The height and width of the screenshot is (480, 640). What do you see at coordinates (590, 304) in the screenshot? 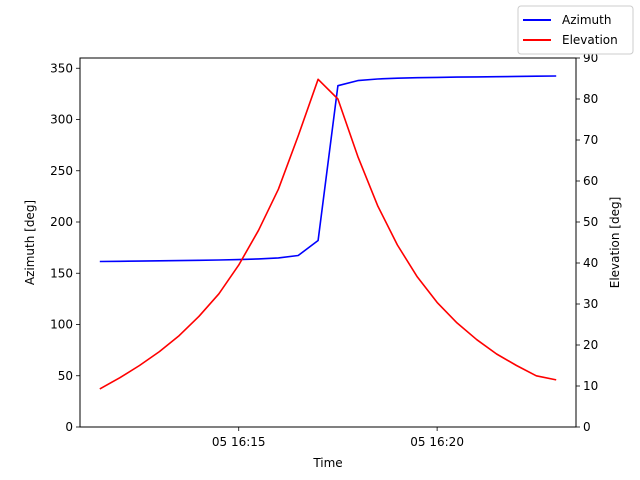
I see `right-tick-label: 30` at bounding box center [590, 304].